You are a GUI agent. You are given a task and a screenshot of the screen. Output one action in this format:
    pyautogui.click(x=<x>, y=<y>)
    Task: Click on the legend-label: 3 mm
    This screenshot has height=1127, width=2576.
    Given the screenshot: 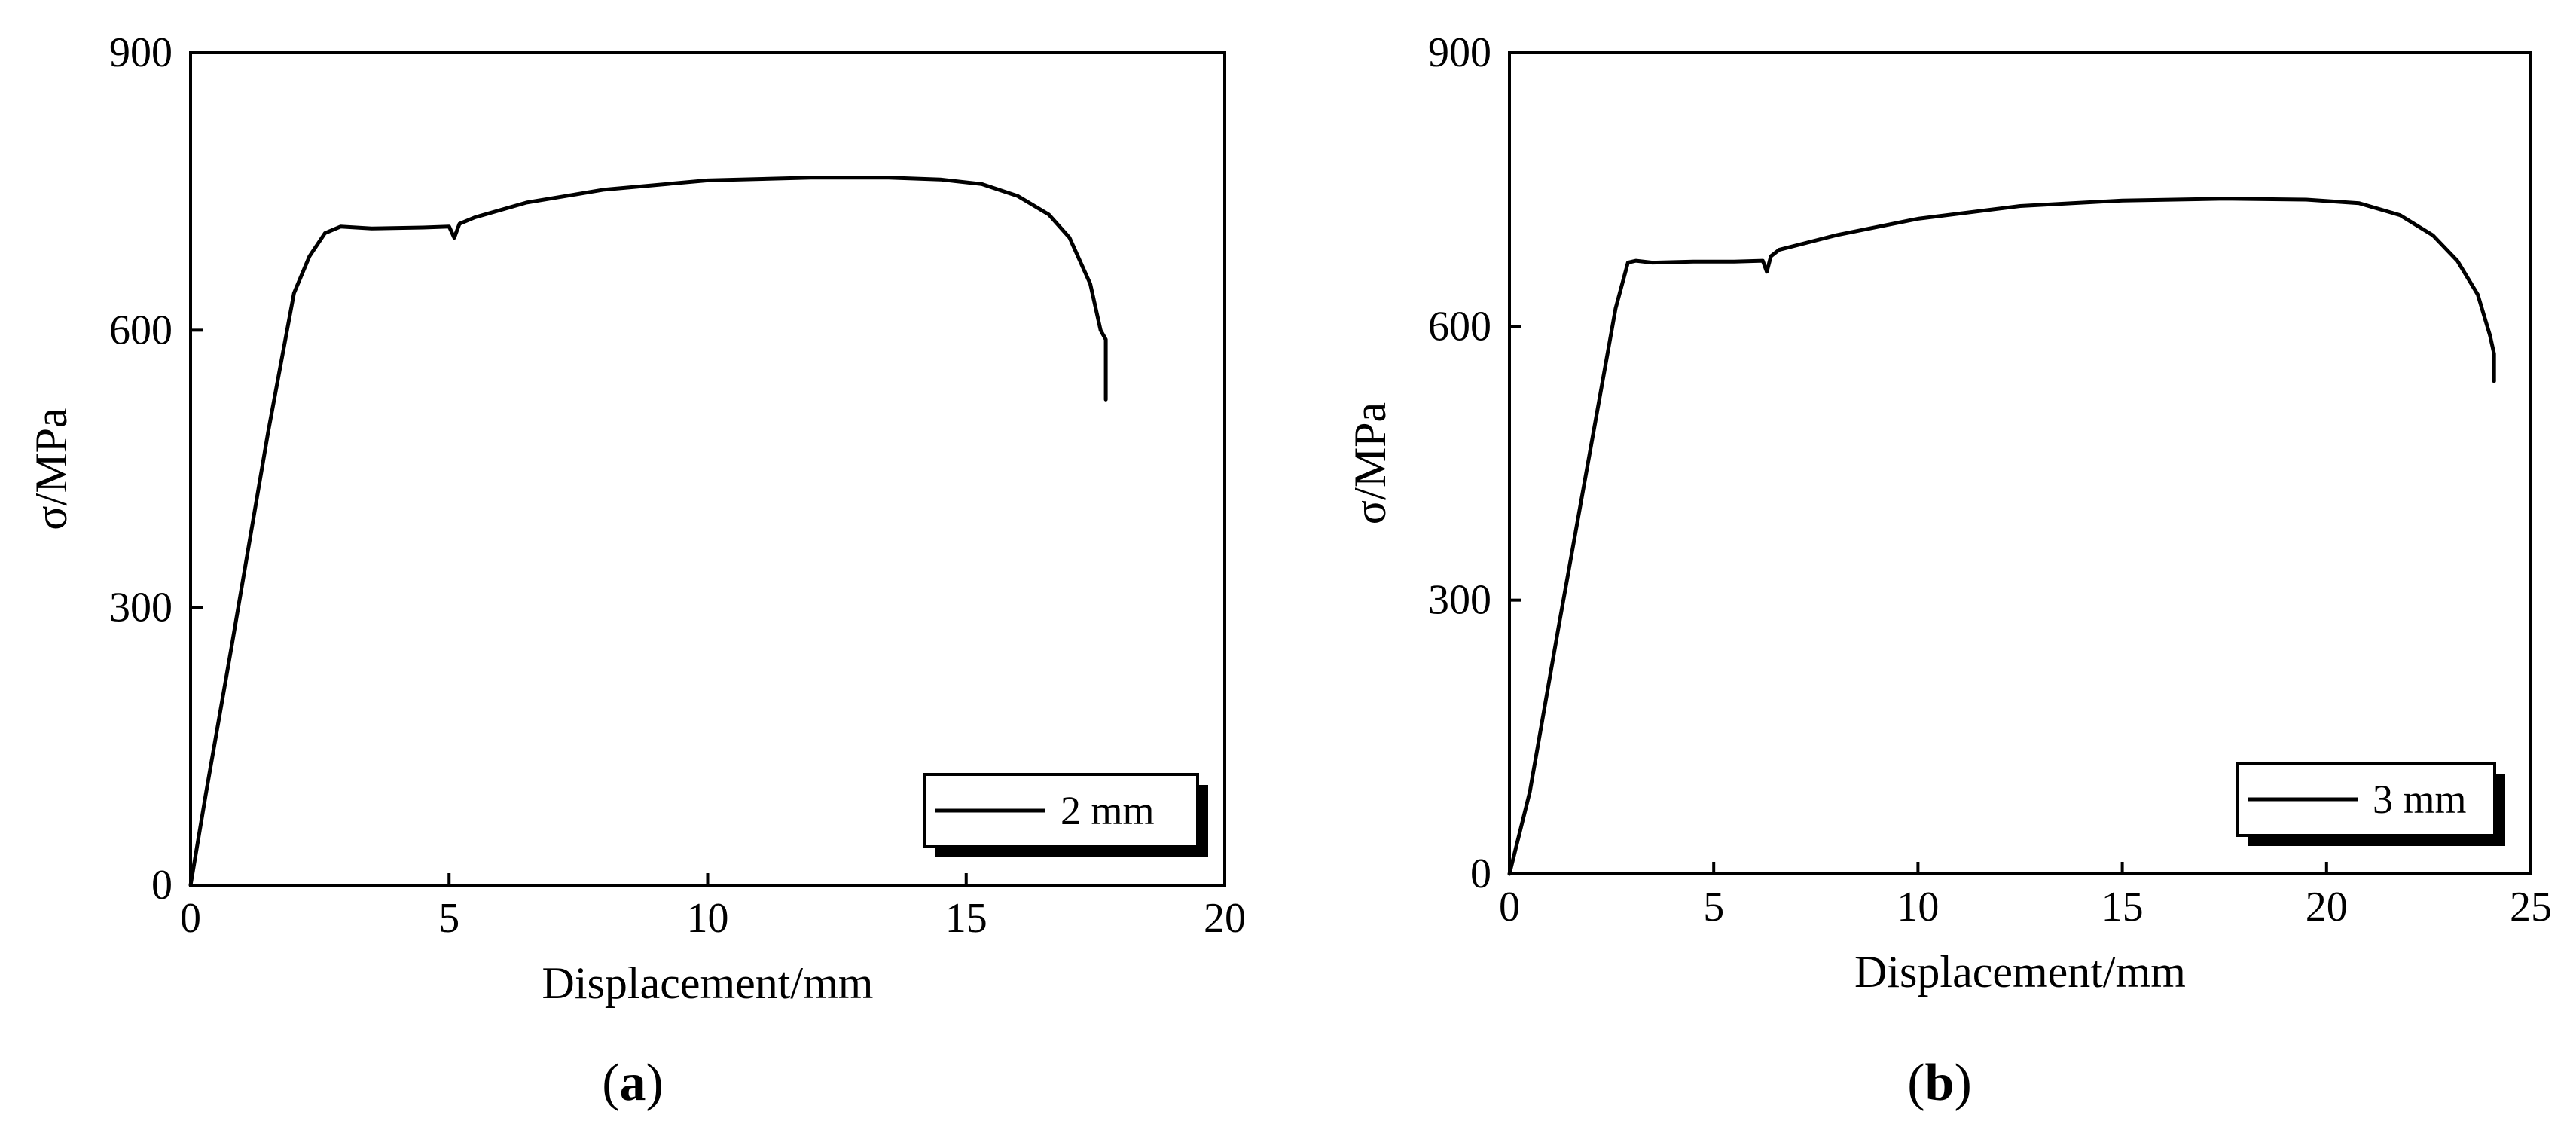 What is the action you would take?
    pyautogui.click(x=2420, y=799)
    